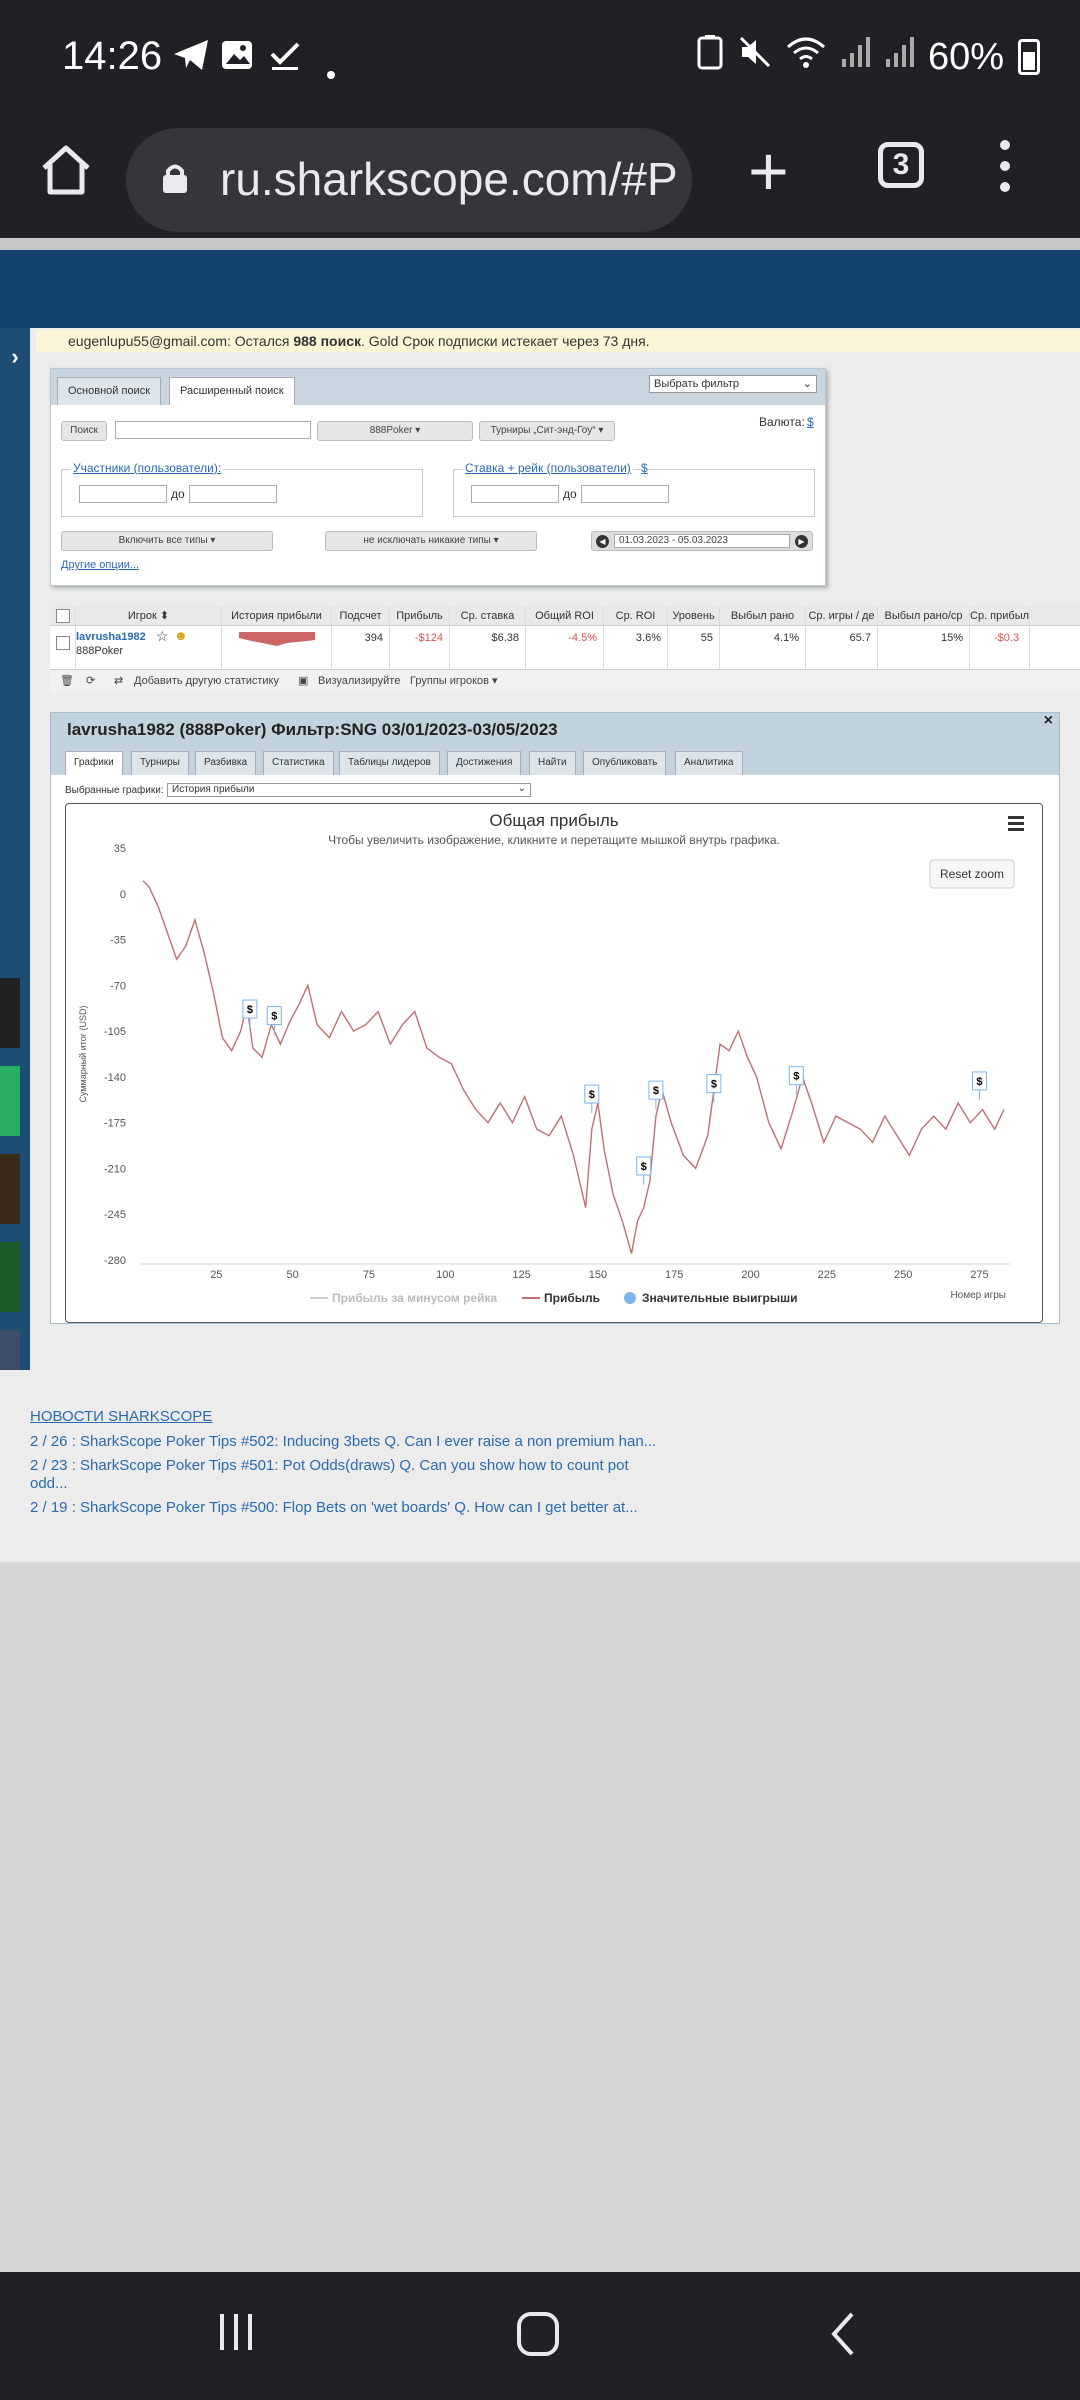  What do you see at coordinates (414, 1298) in the screenshot?
I see `legend-rake-label: Прибыль за минусом рейка` at bounding box center [414, 1298].